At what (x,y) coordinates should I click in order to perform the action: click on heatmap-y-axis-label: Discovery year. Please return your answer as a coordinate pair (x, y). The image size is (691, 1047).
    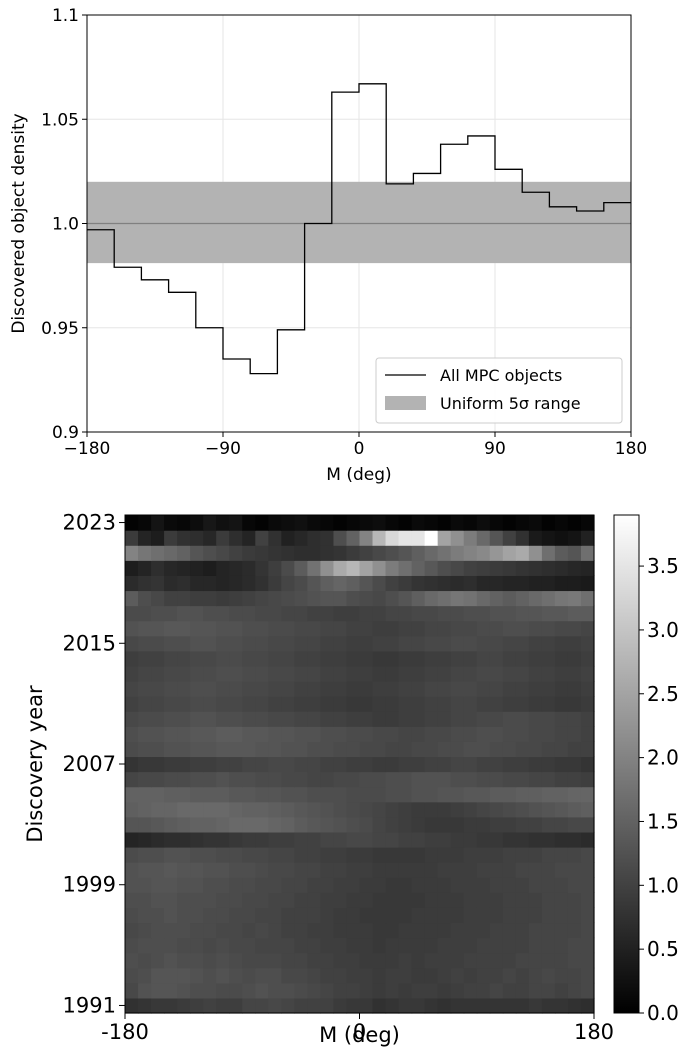
    Looking at the image, I should click on (35, 764).